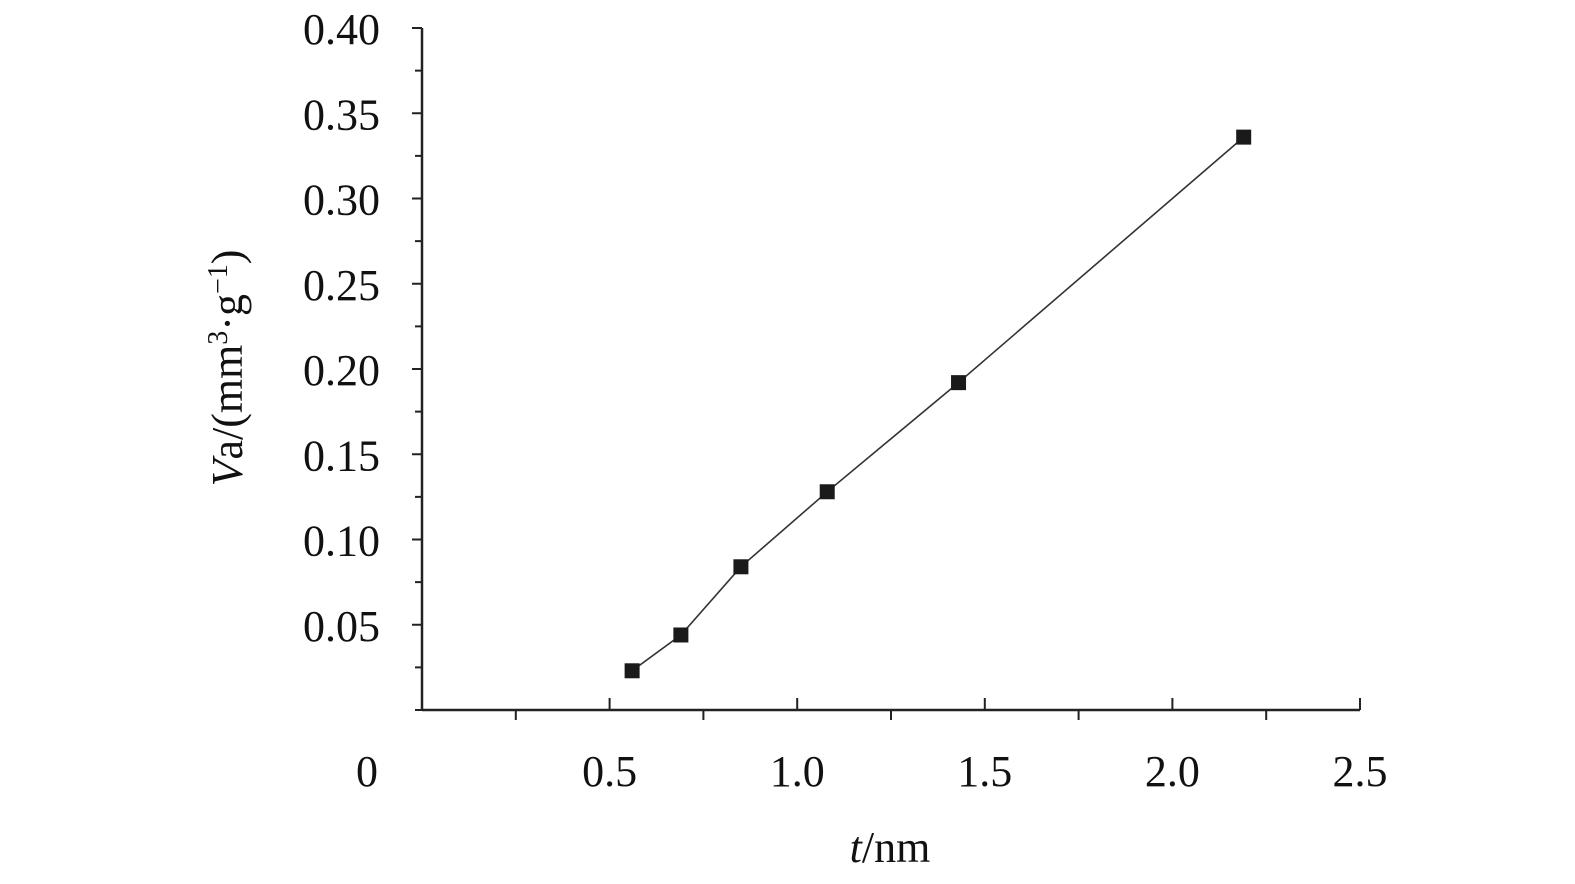 This screenshot has height=884, width=1575. I want to click on y-axis-title: Va/(mm3·g−1), so click(228, 368).